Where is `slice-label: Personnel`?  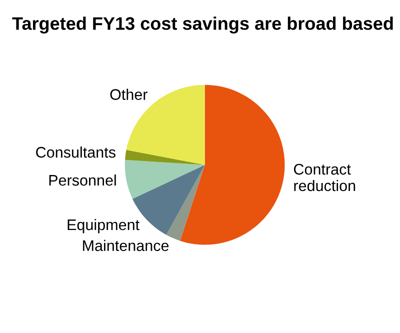
slice-label: Personnel is located at coordinates (82, 180).